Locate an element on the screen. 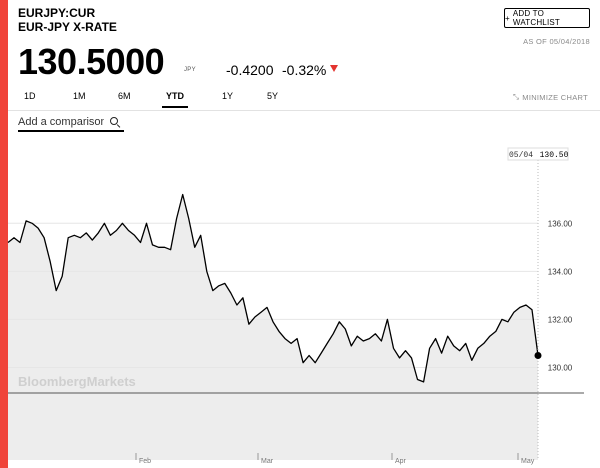  x-tick-label: Apr is located at coordinates (401, 461).